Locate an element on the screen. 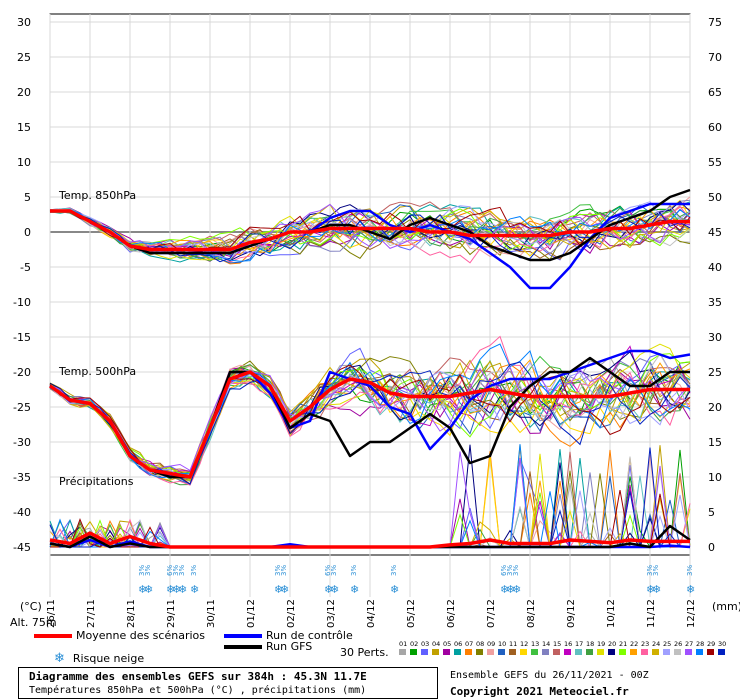 The width and height of the screenshot is (740, 700). member-line-t500 is located at coordinates (370, 422).